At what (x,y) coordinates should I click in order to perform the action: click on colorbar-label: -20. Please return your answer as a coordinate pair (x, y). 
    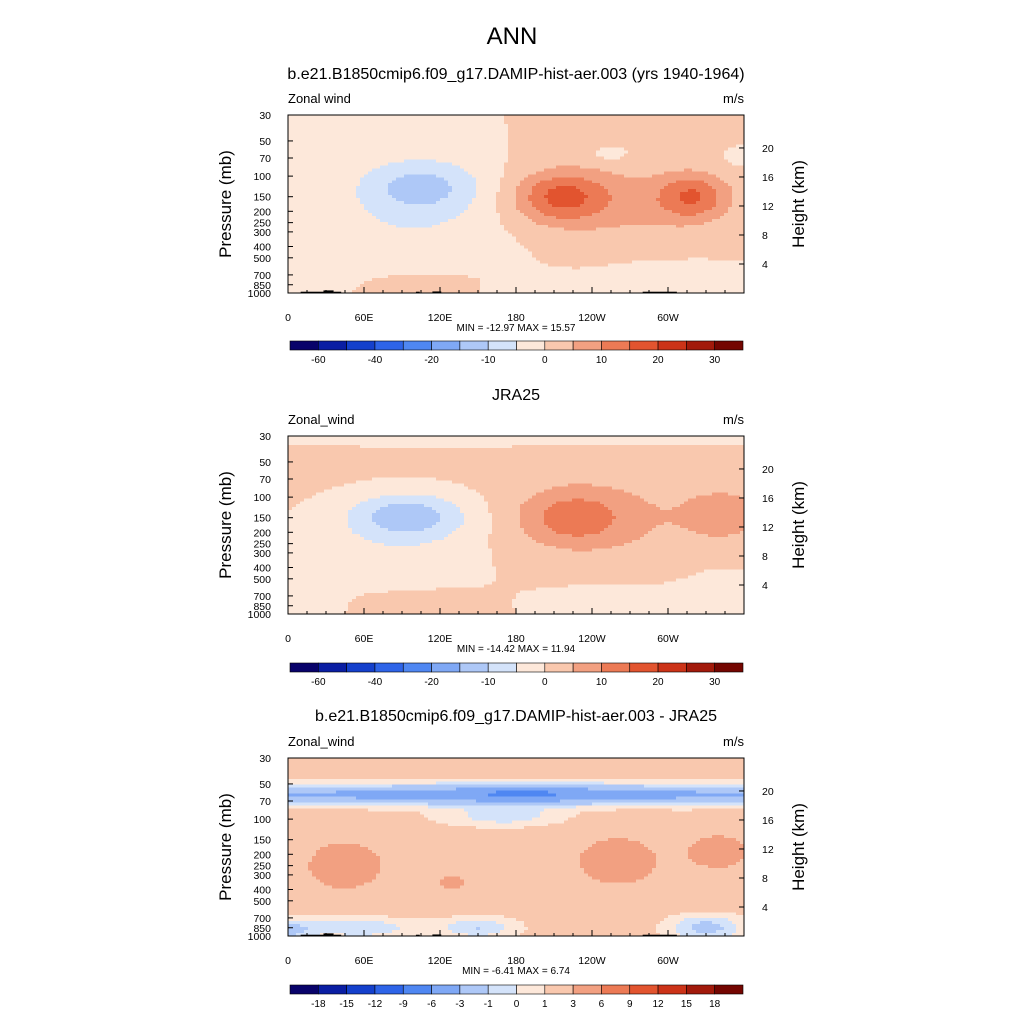
    Looking at the image, I should click on (431, 682).